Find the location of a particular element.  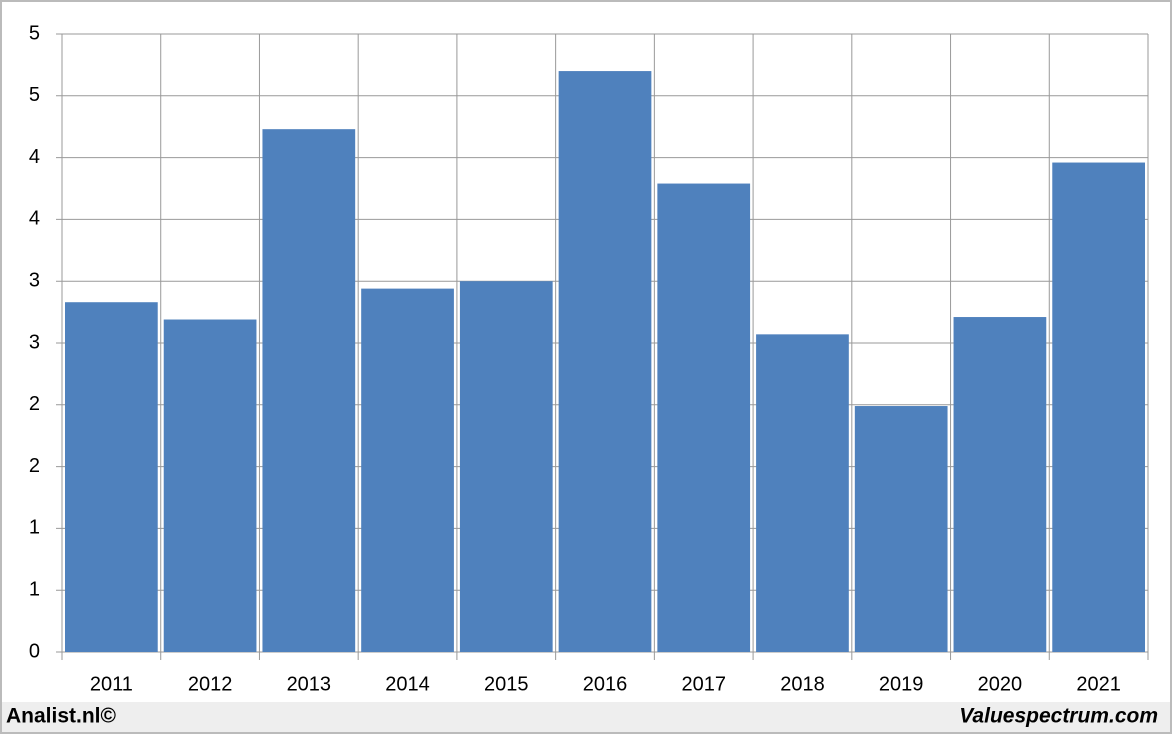

y-tick-label: 0 is located at coordinates (34, 651).